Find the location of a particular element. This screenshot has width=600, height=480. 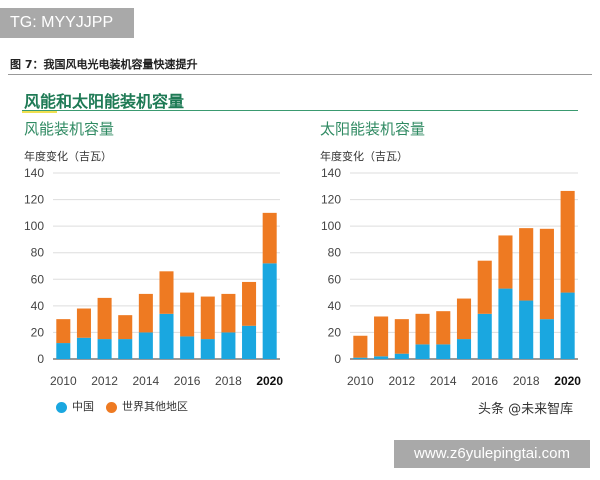

title-rule is located at coordinates (300, 110).